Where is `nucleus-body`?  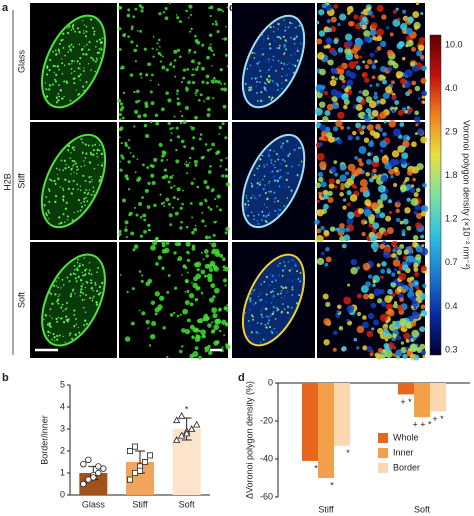
nucleus-body is located at coordinates (73, 61).